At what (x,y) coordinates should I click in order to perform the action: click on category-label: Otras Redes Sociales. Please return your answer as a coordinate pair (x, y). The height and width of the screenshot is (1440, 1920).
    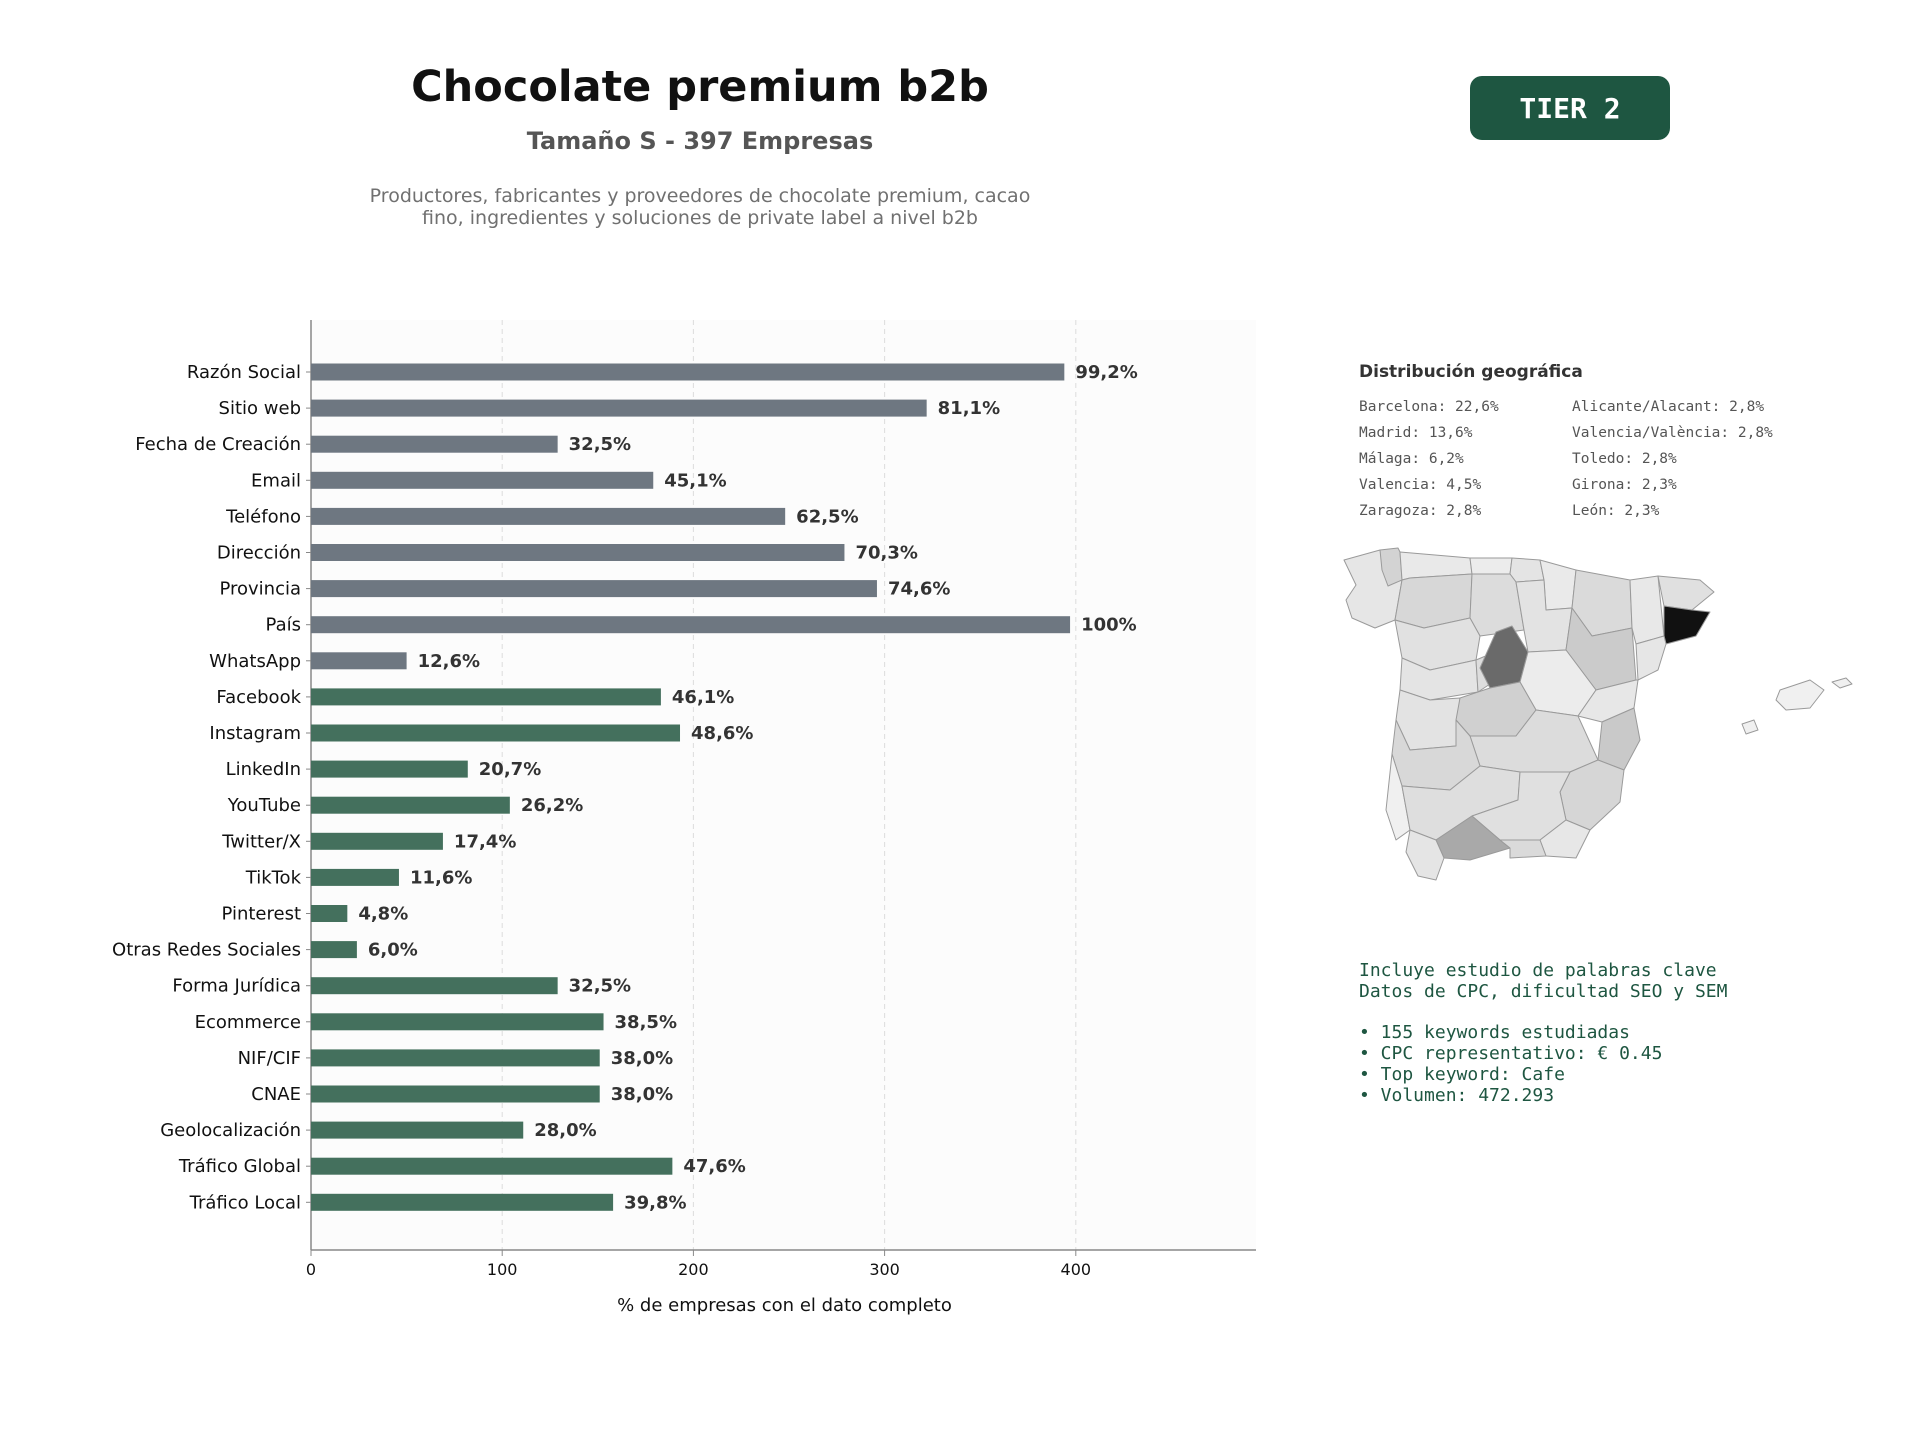
    Looking at the image, I should click on (206, 950).